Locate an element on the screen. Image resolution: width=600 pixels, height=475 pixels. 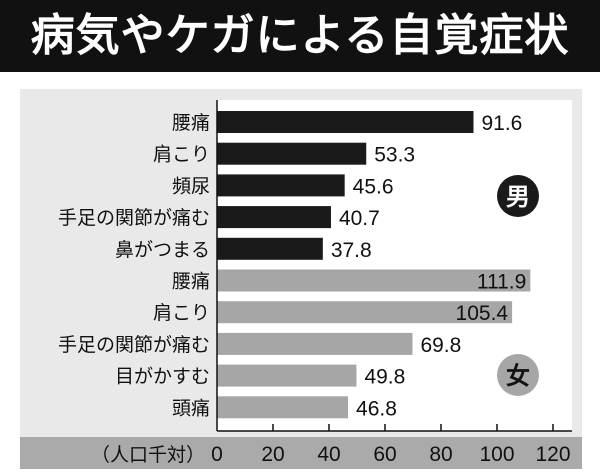
value-label: 45.6 is located at coordinates (373, 186).